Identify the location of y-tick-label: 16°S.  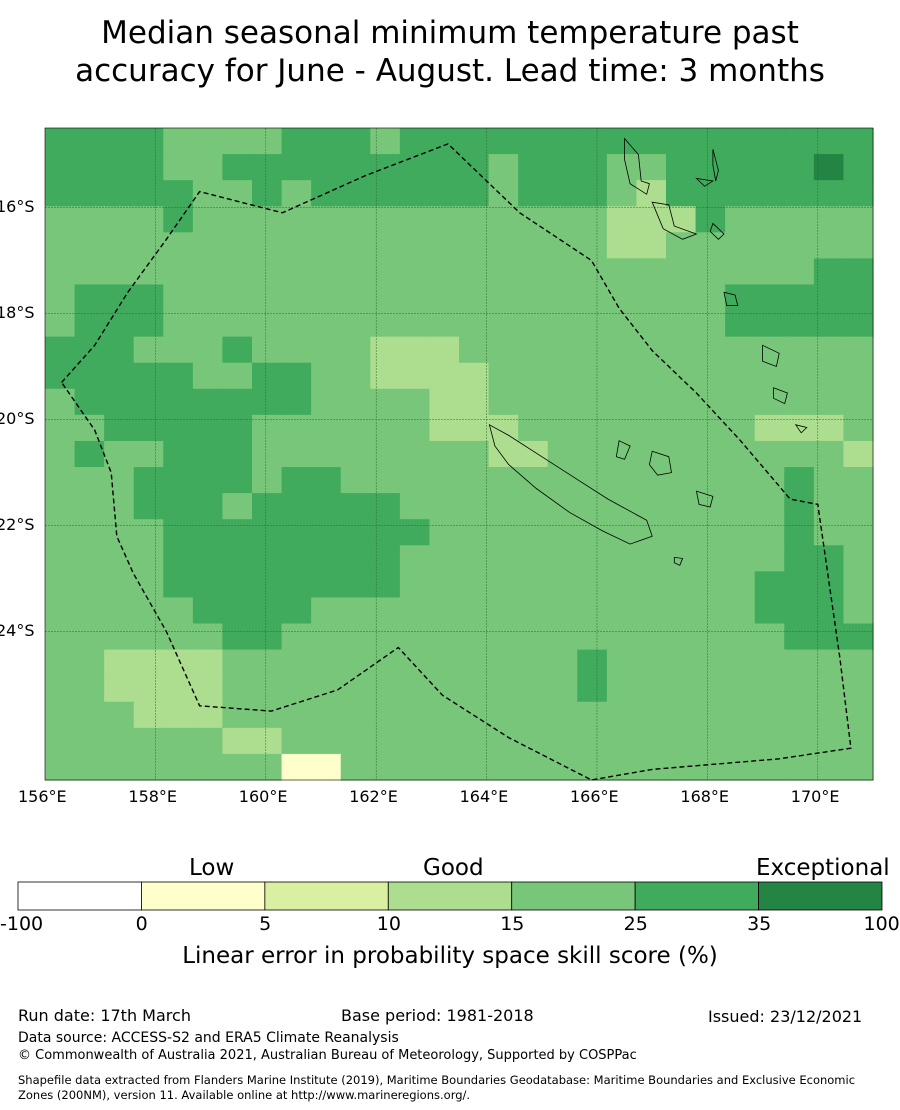
(17, 206).